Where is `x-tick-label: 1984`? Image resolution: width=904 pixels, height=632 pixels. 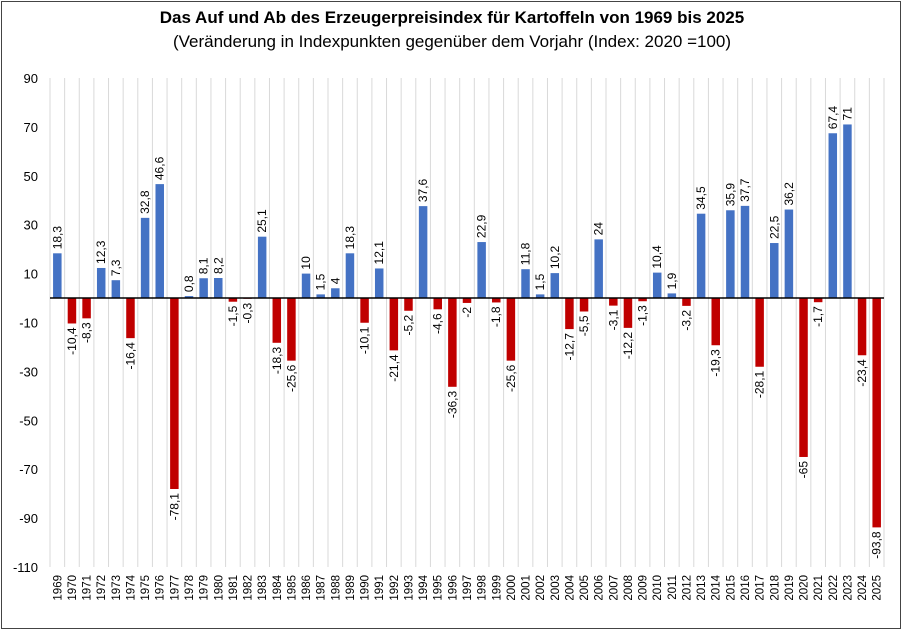 x-tick-label: 1984 is located at coordinates (278, 587).